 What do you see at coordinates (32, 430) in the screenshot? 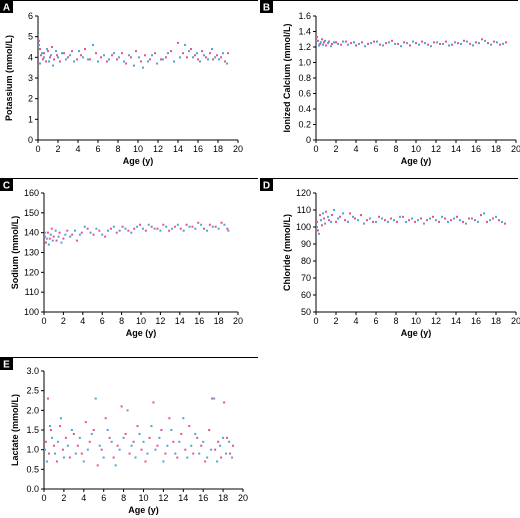
I see `y-tick-label: 1.5` at bounding box center [32, 430].